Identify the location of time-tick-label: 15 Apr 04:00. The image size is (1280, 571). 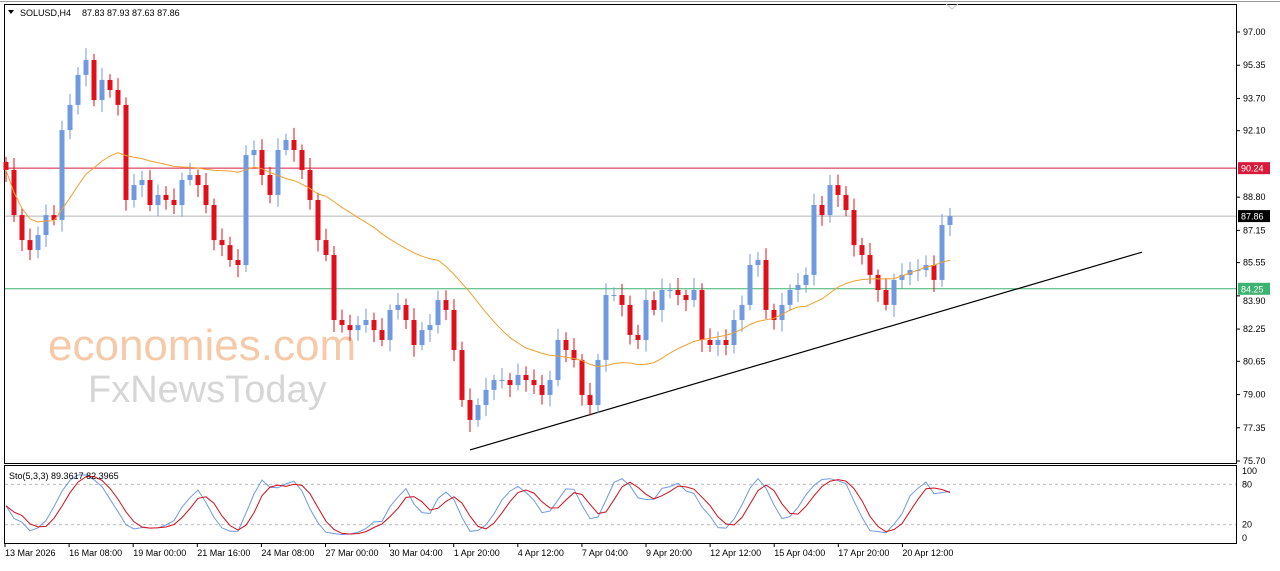
(799, 553).